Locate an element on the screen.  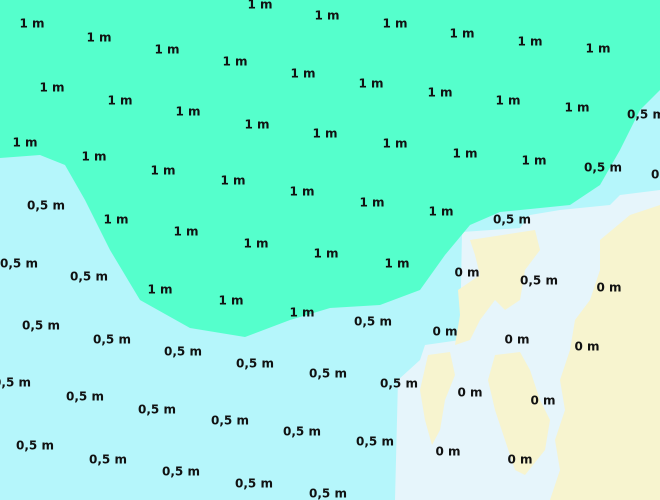
mainland is located at coordinates (605, 352).